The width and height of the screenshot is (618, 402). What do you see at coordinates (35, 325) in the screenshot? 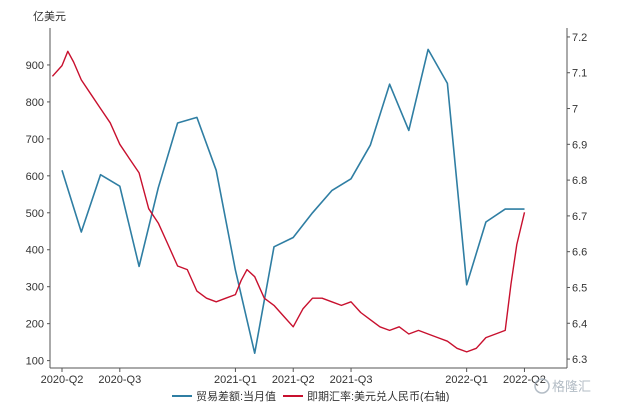
I see `left-tick-label: 200` at bounding box center [35, 325].